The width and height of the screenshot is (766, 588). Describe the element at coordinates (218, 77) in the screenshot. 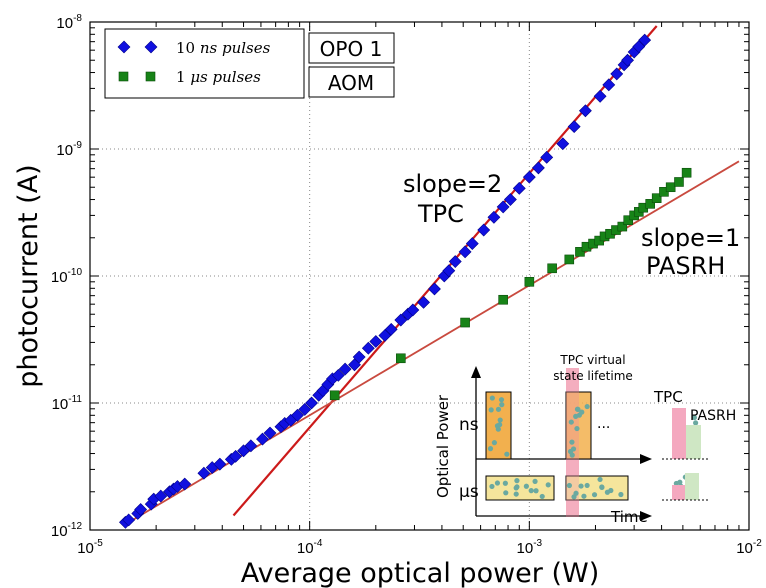

I see `legend-label-us: 1 μs pulses` at that location.